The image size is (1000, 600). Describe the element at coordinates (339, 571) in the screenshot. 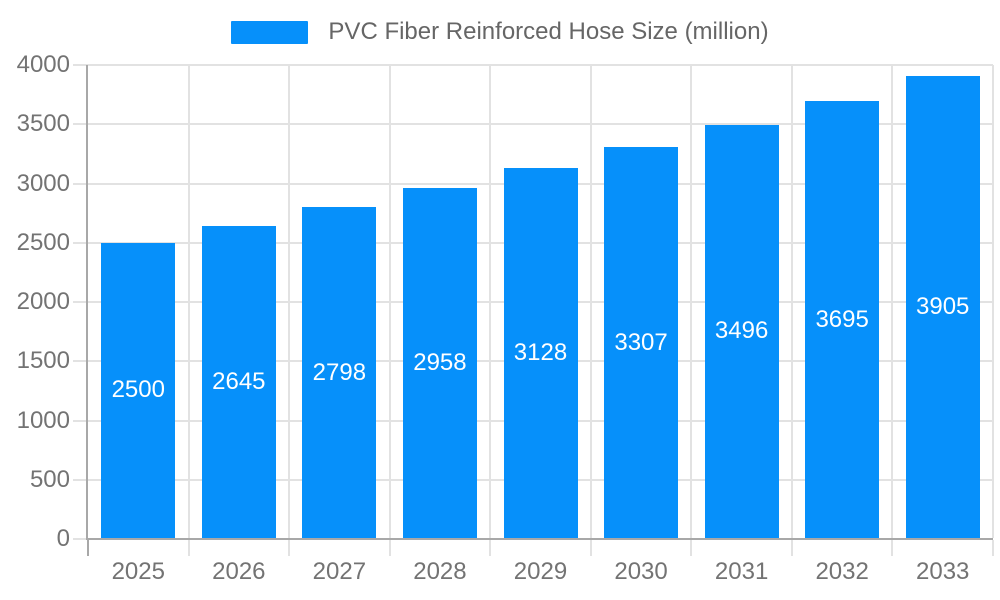

I see `x-axis-label: 2027` at that location.